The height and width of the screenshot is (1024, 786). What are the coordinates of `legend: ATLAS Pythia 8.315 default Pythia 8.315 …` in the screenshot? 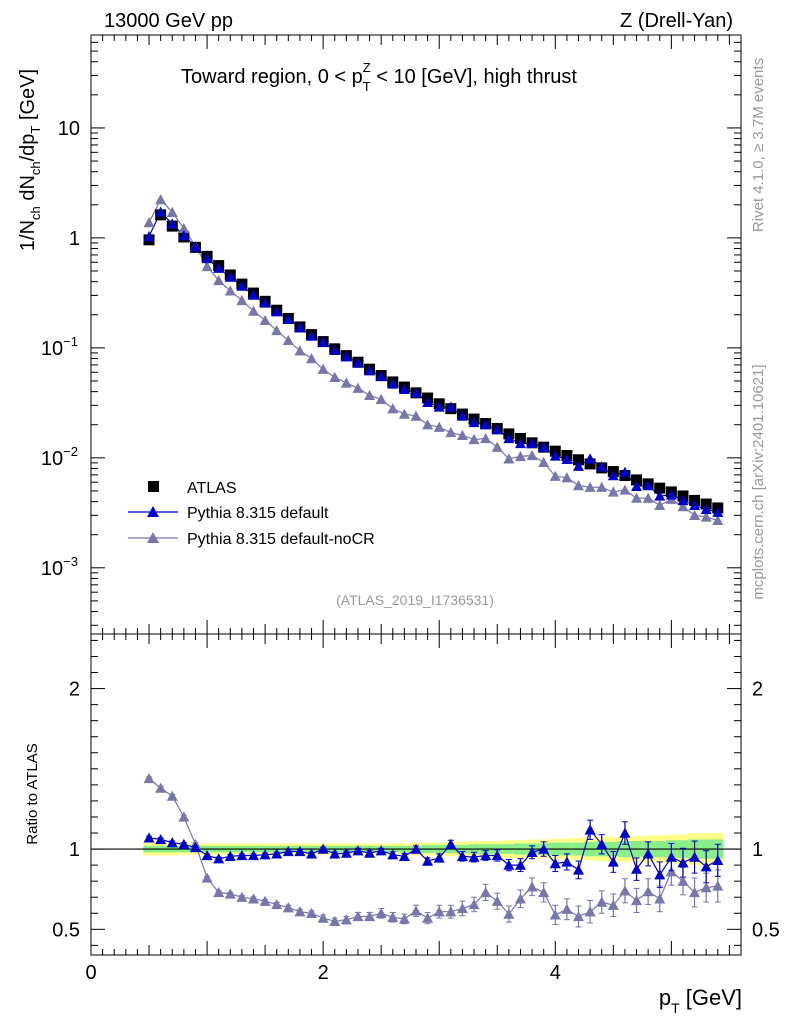 It's located at (251, 514).